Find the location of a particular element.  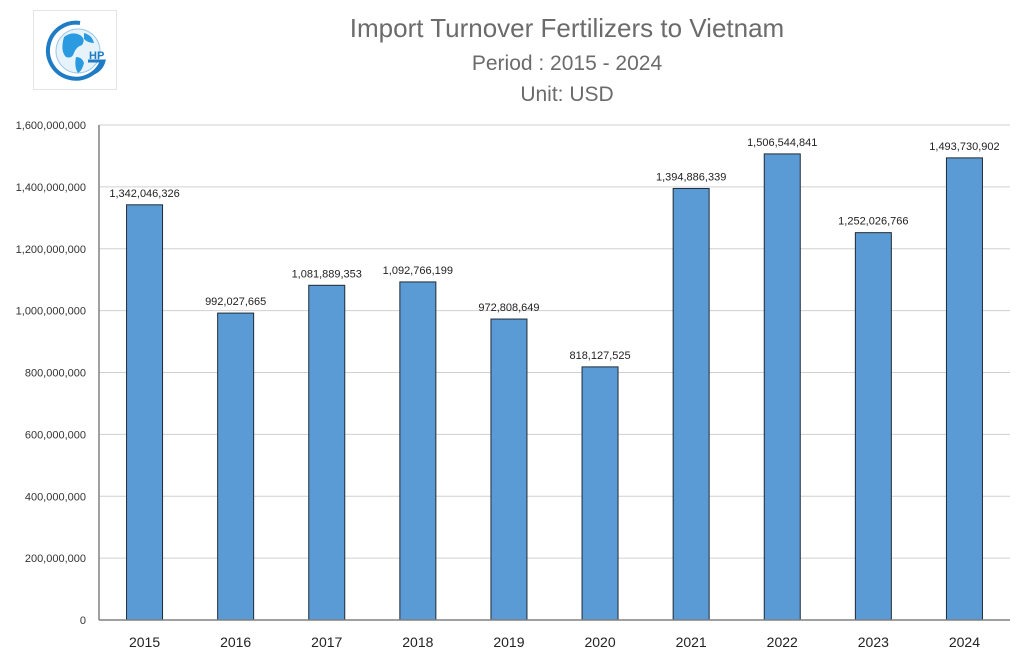

chart-subtitle: Period : 2015 - 2024 is located at coordinates (567, 63).